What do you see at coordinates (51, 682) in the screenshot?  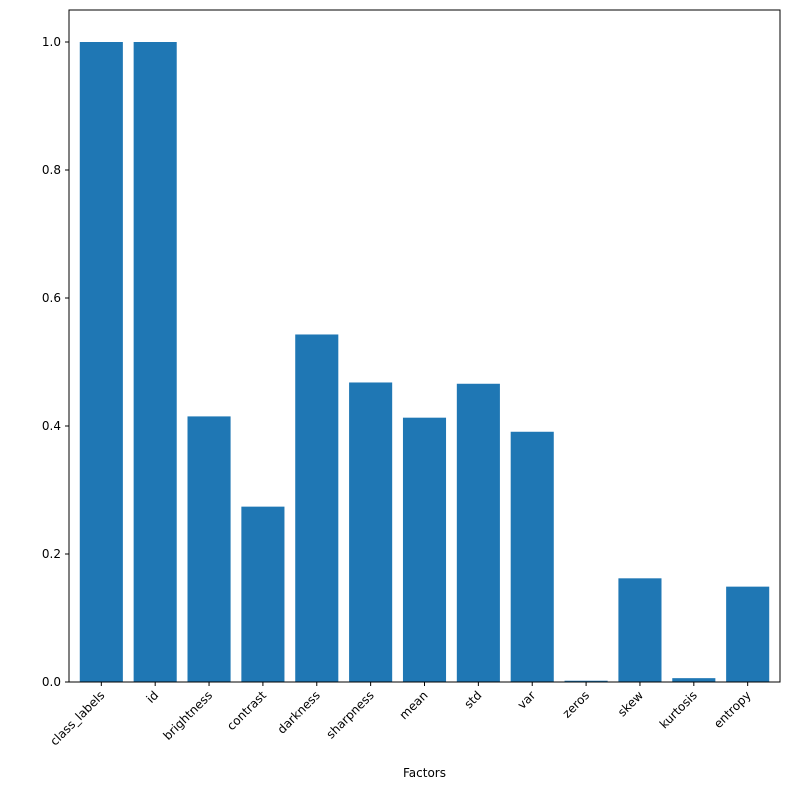 I see `y-tick-label: 0.0` at bounding box center [51, 682].